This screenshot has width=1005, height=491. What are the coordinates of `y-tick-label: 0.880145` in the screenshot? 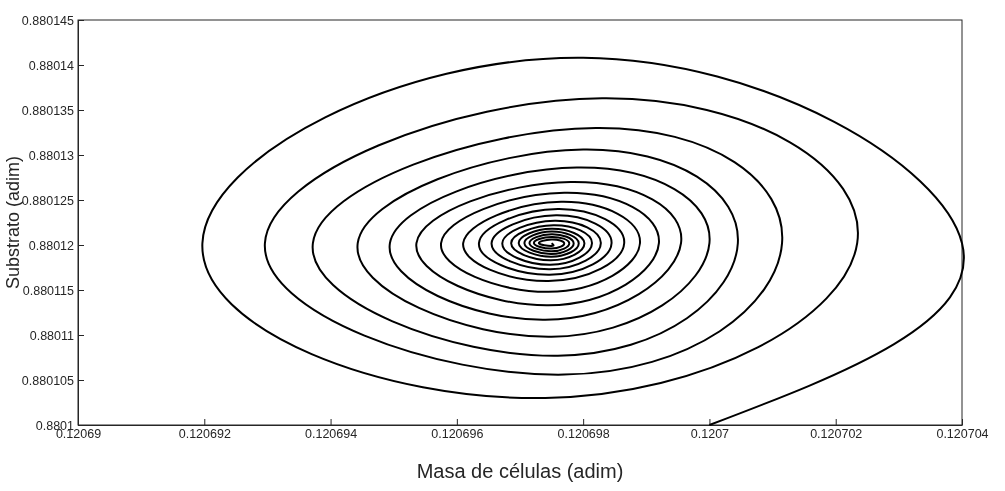 It's located at (48, 20).